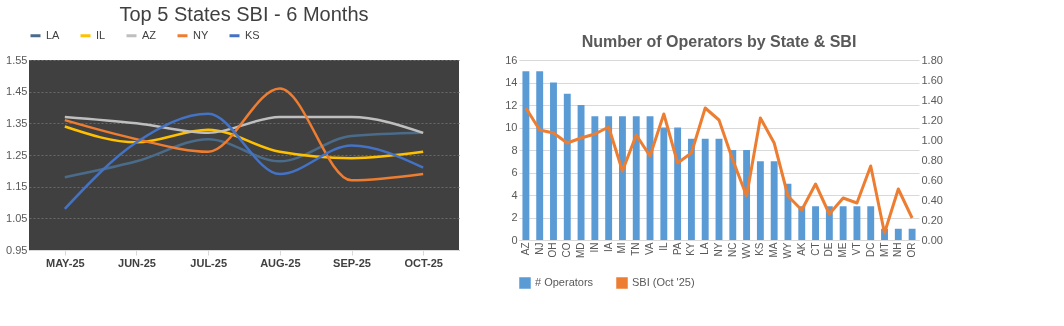 The image size is (1064, 326). I want to click on legend-label: # Operators, so click(564, 282).